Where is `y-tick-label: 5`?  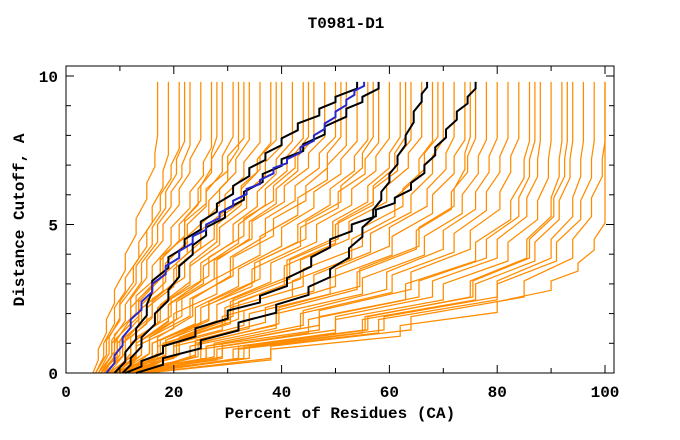 y-tick-label: 5 is located at coordinates (53, 227).